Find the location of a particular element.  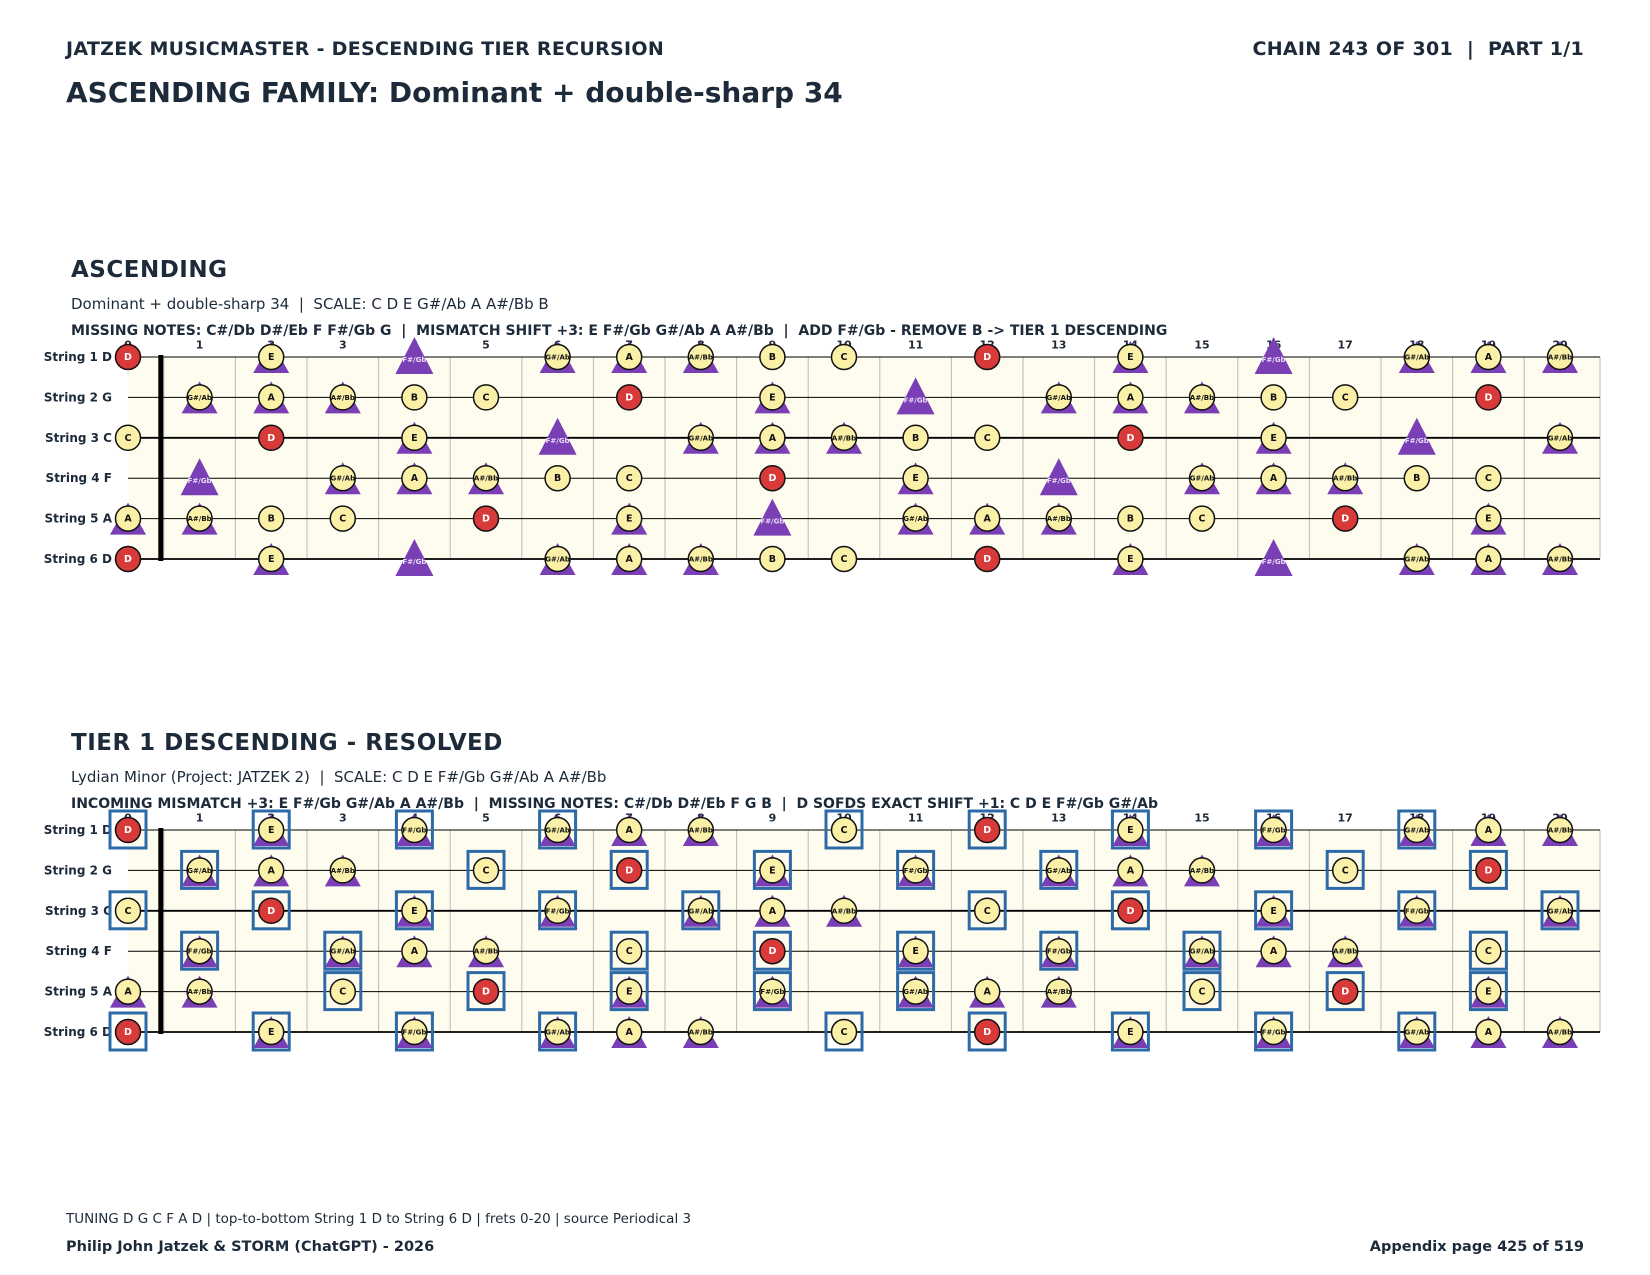

fret-marker: B is located at coordinates (772, 559).